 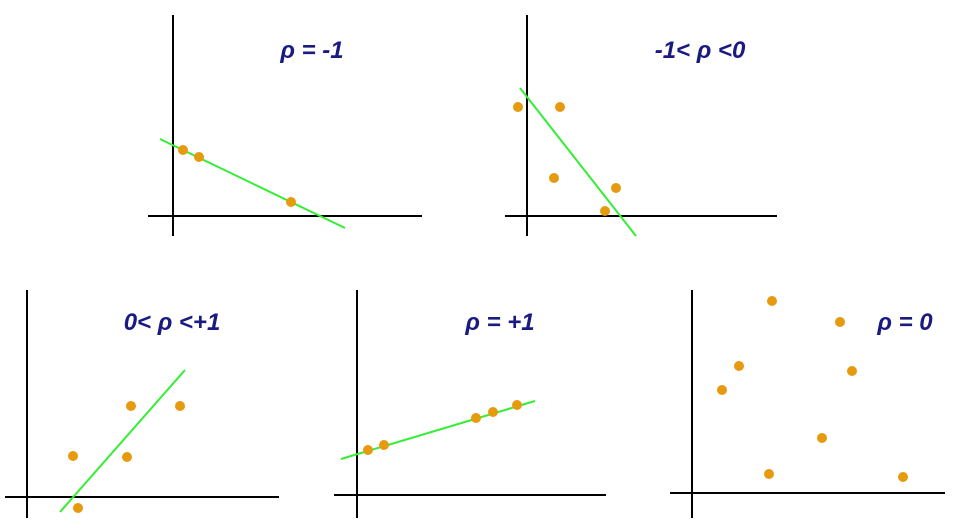 I want to click on panel-rho-plus-one: ρ = +1, so click(x=470, y=404).